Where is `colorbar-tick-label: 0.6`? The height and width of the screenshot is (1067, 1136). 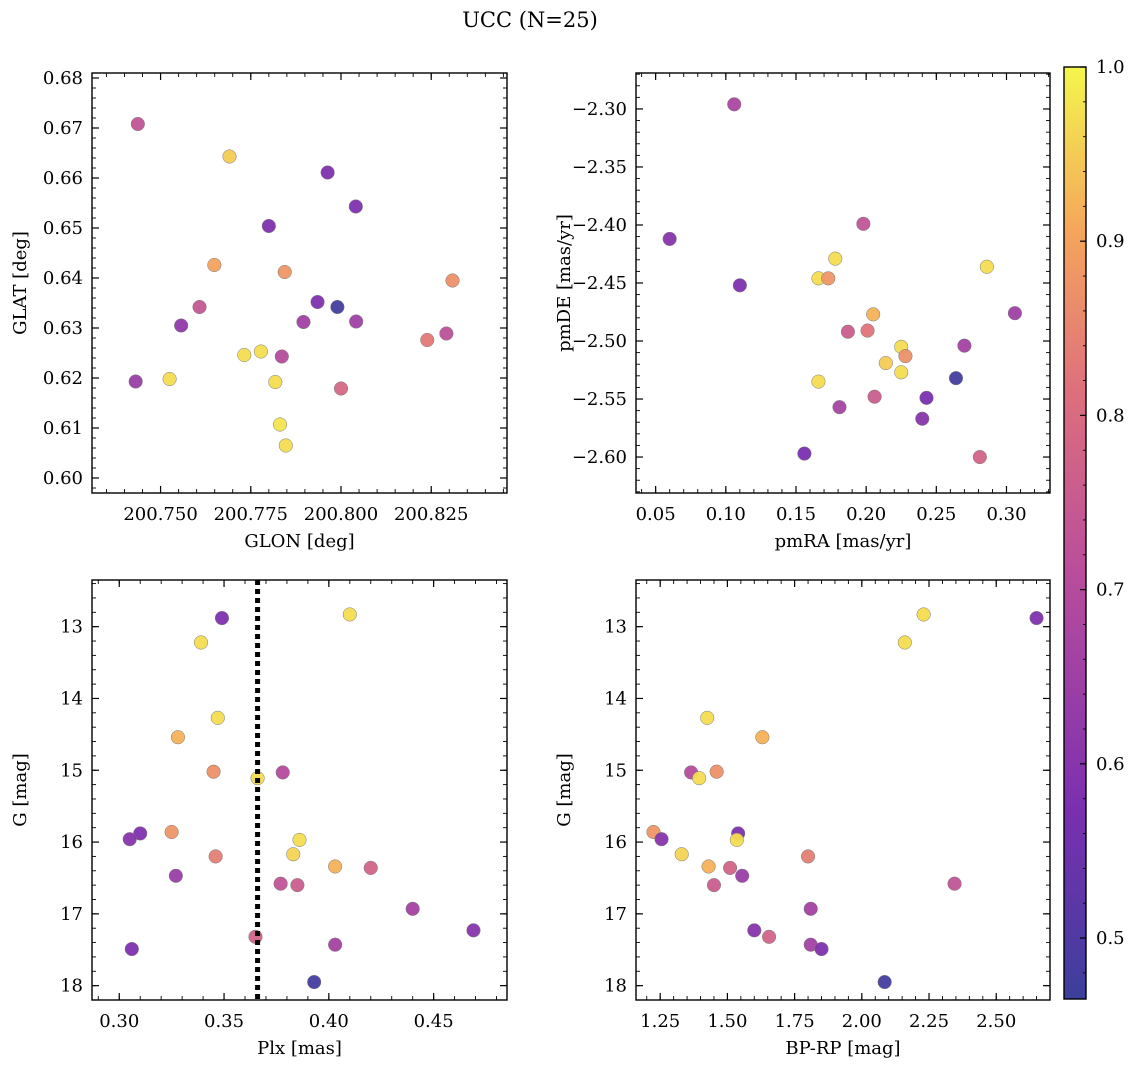
colorbar-tick-label: 0.6 is located at coordinates (1110, 764).